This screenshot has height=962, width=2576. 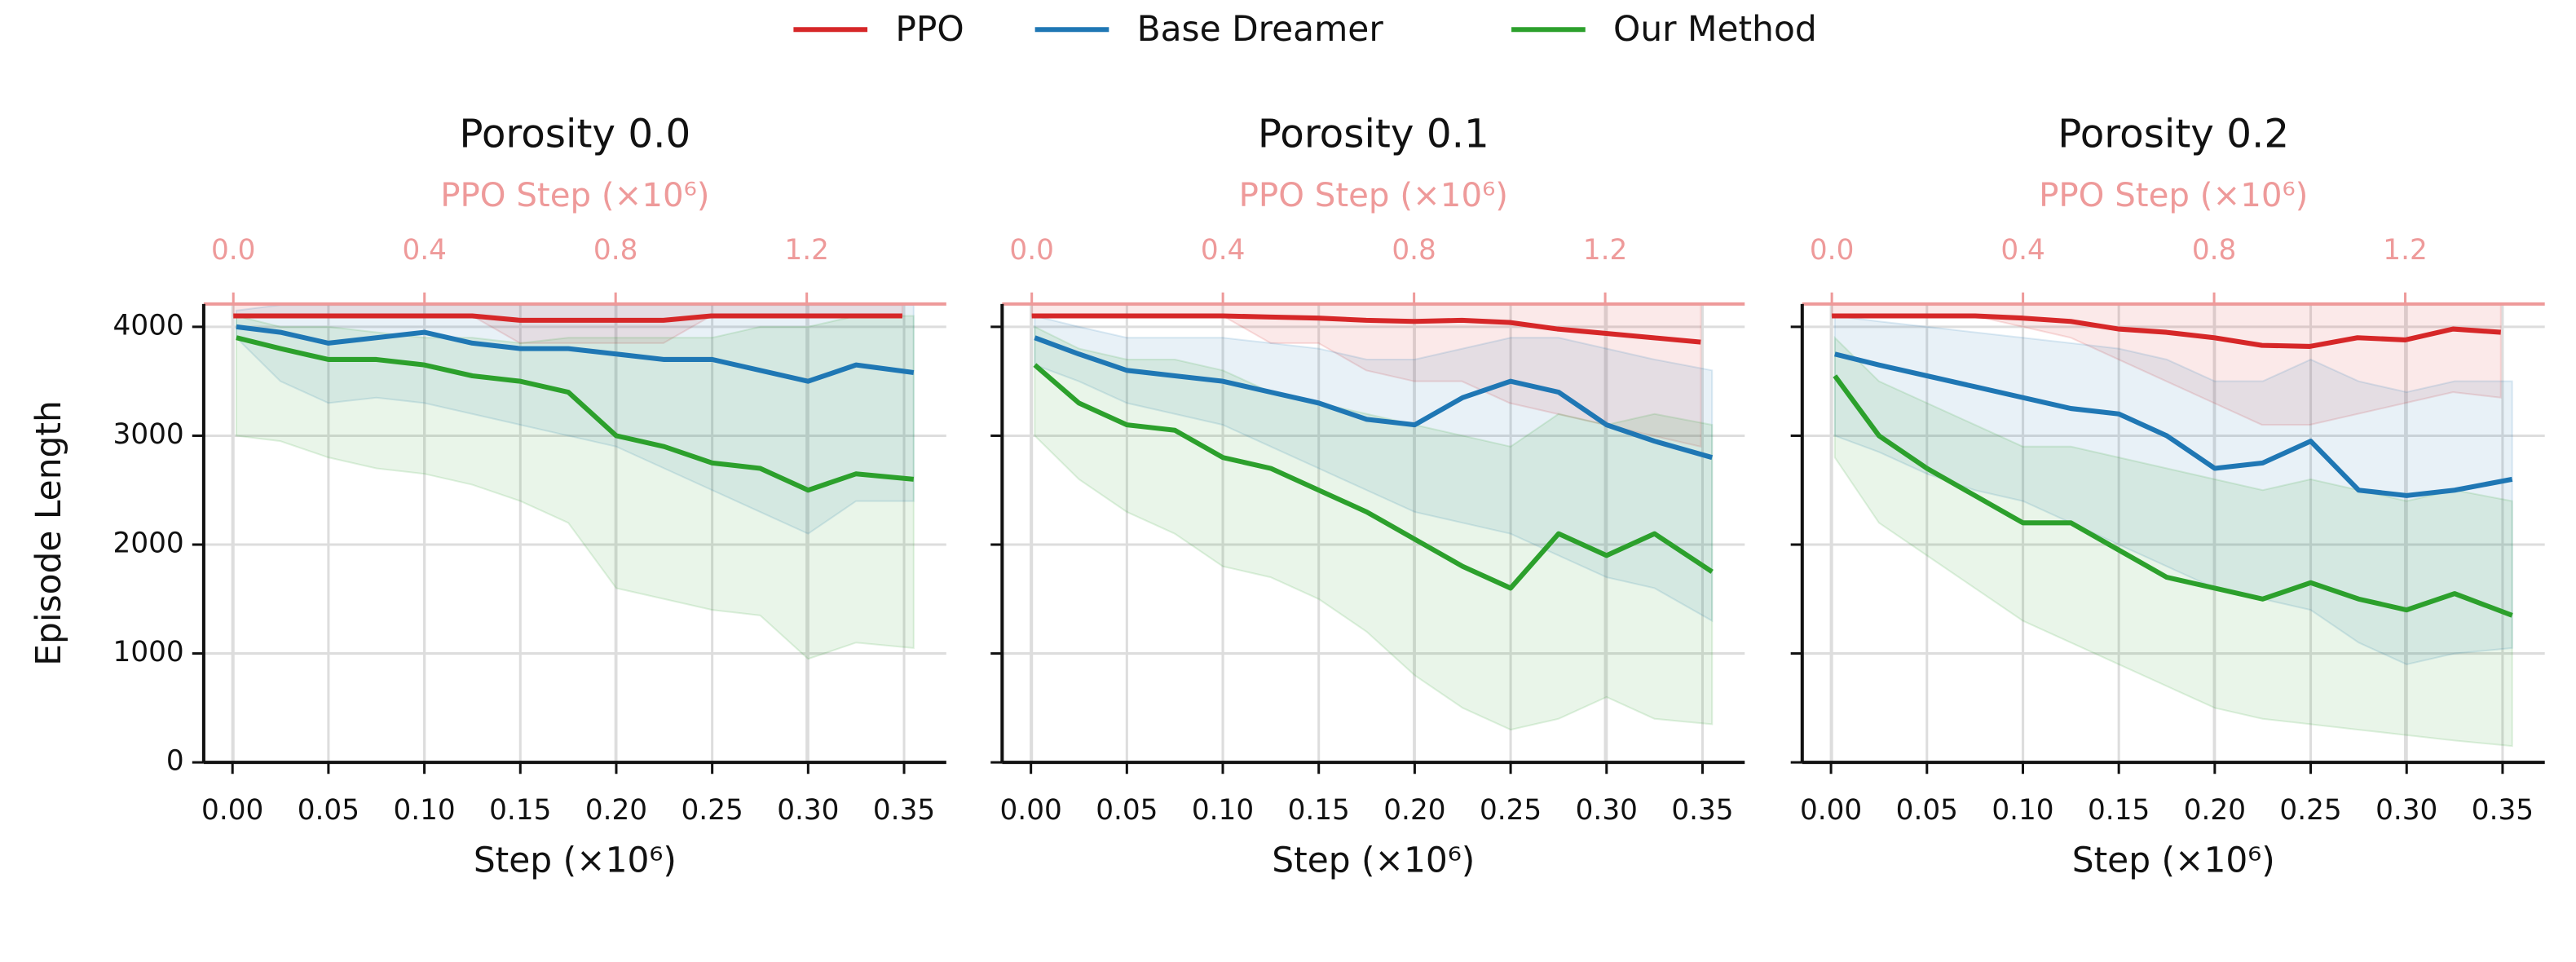 I want to click on panel-title: Porosity 0.0, so click(x=574, y=134).